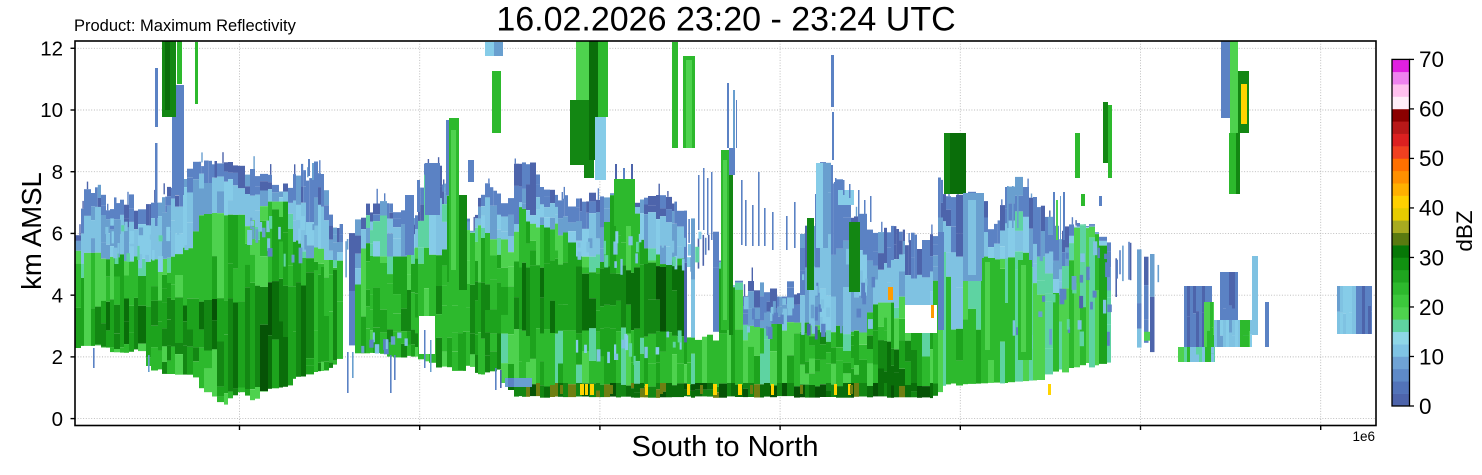  What do you see at coordinates (725, 20) in the screenshot?
I see `svg-text: 16.02.2026 23:20 - 23:24 UTC` at bounding box center [725, 20].